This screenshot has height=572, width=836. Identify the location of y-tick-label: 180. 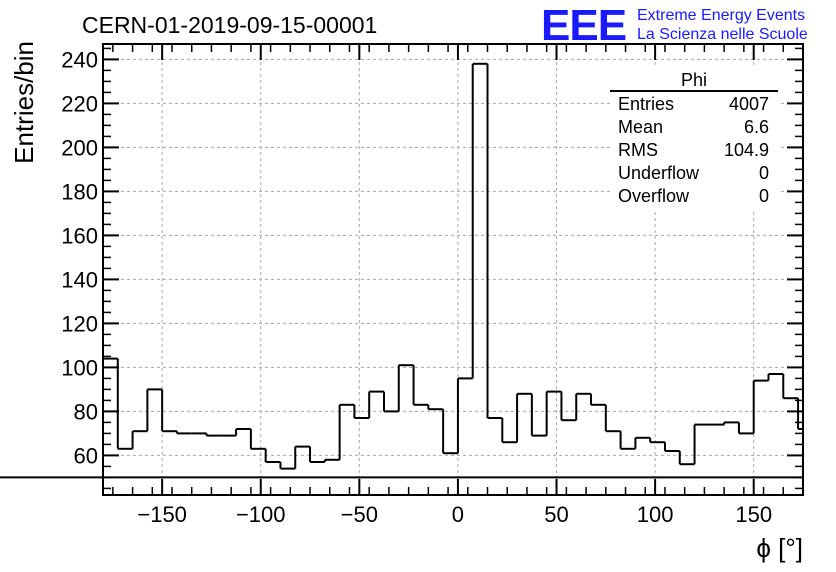
(79, 191).